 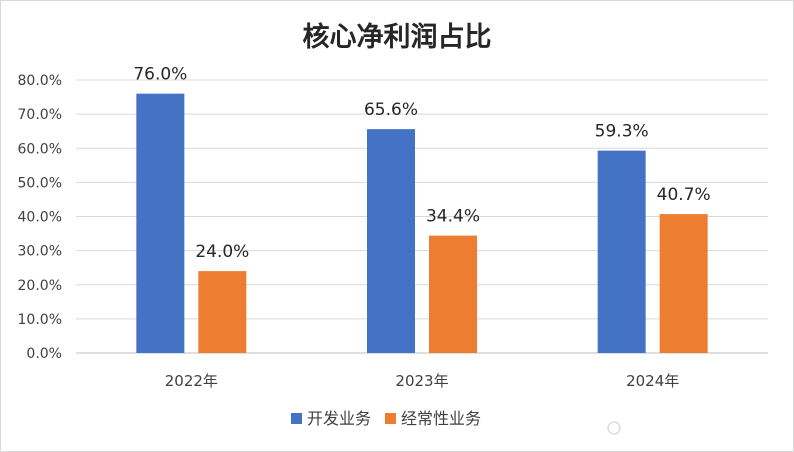 What do you see at coordinates (441, 418) in the screenshot?
I see `legend-label: 经常性业务` at bounding box center [441, 418].